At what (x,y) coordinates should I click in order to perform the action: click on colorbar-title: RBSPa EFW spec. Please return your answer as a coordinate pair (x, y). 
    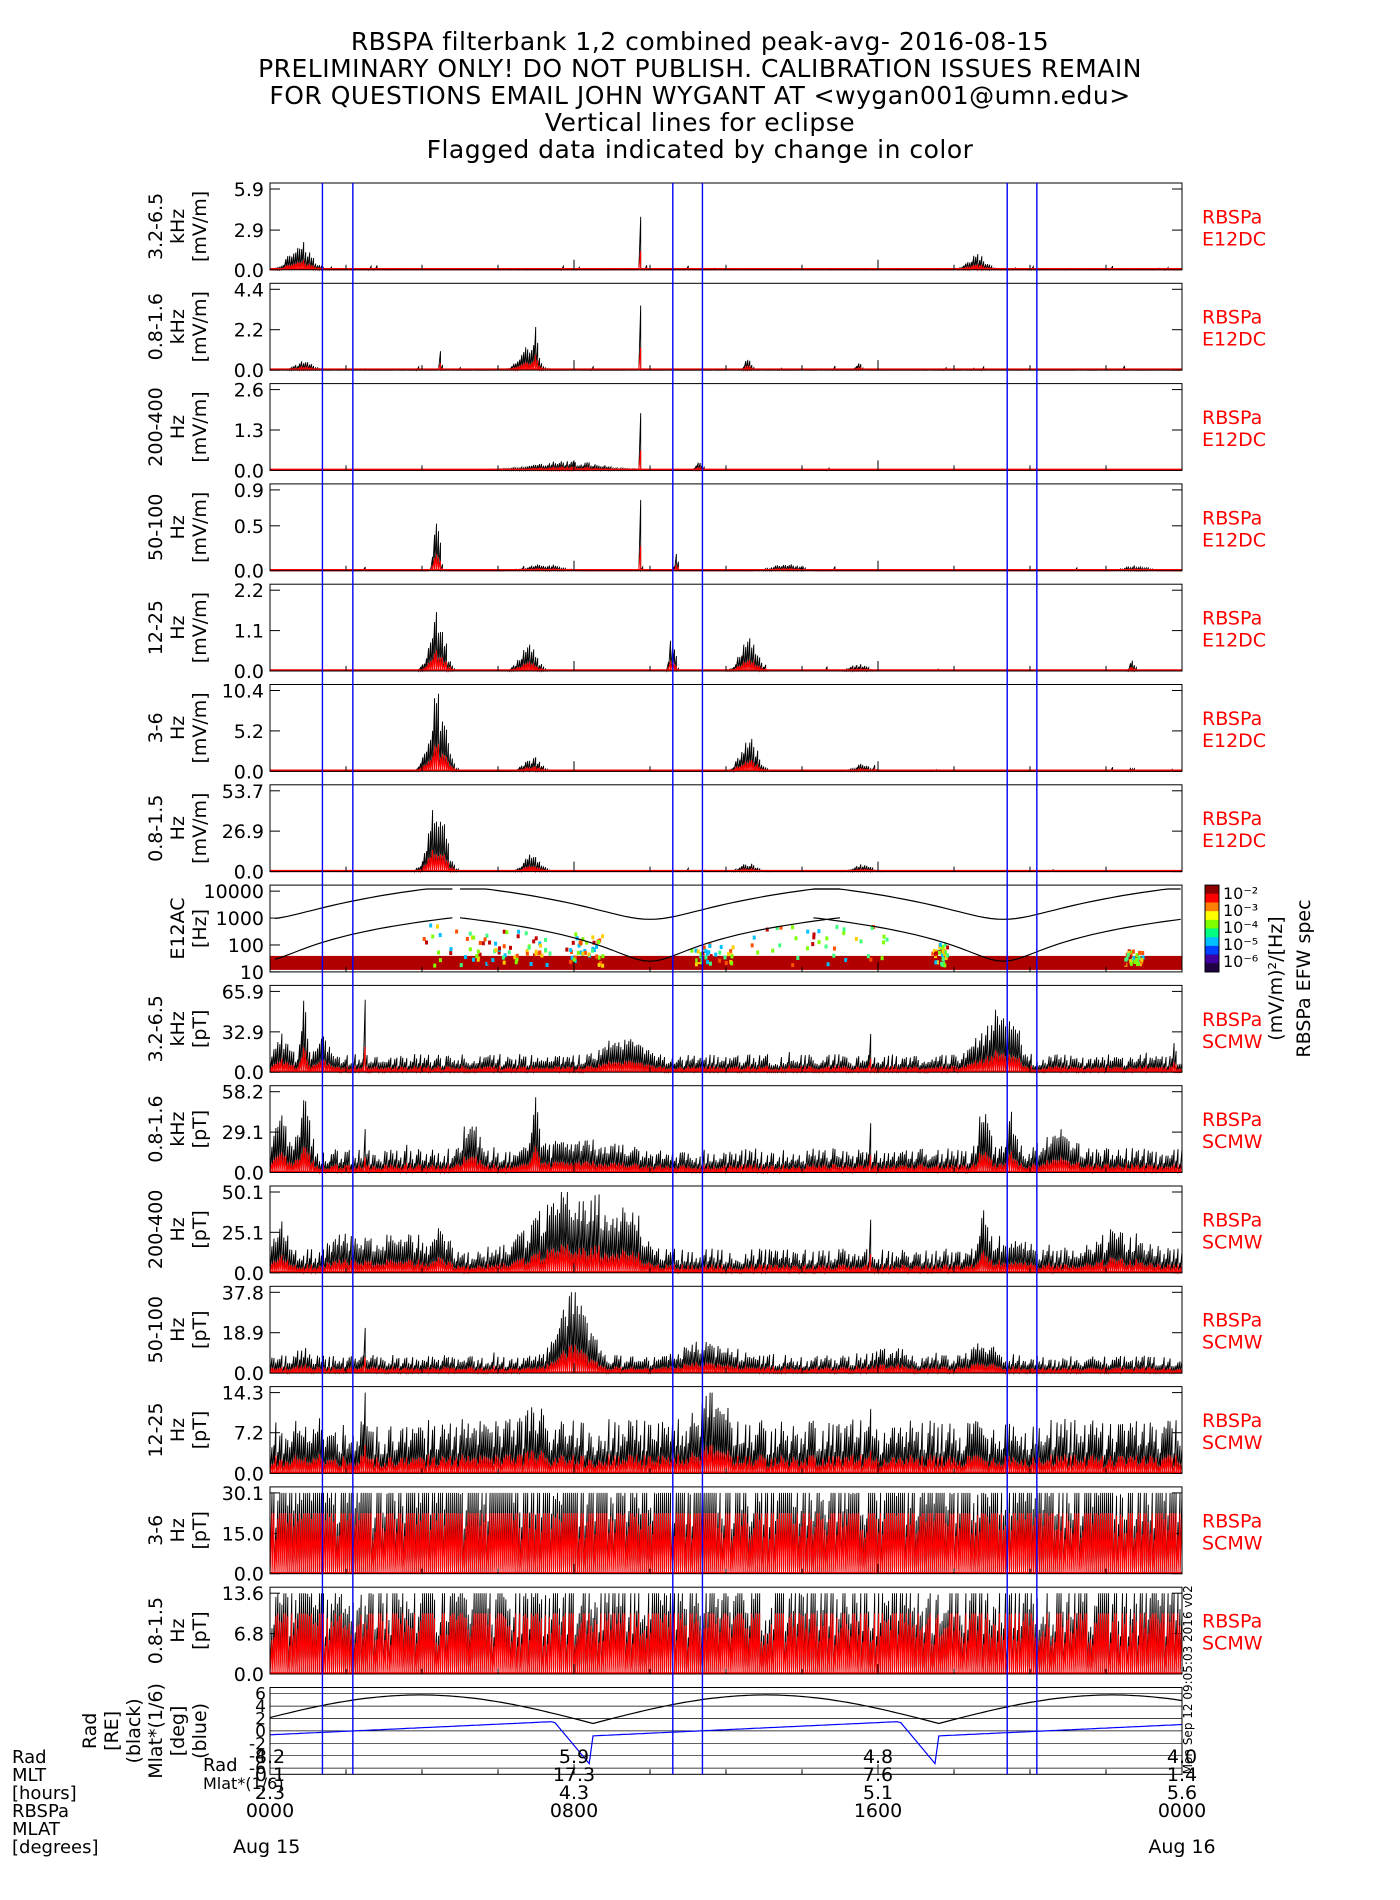
    Looking at the image, I should click on (1304, 978).